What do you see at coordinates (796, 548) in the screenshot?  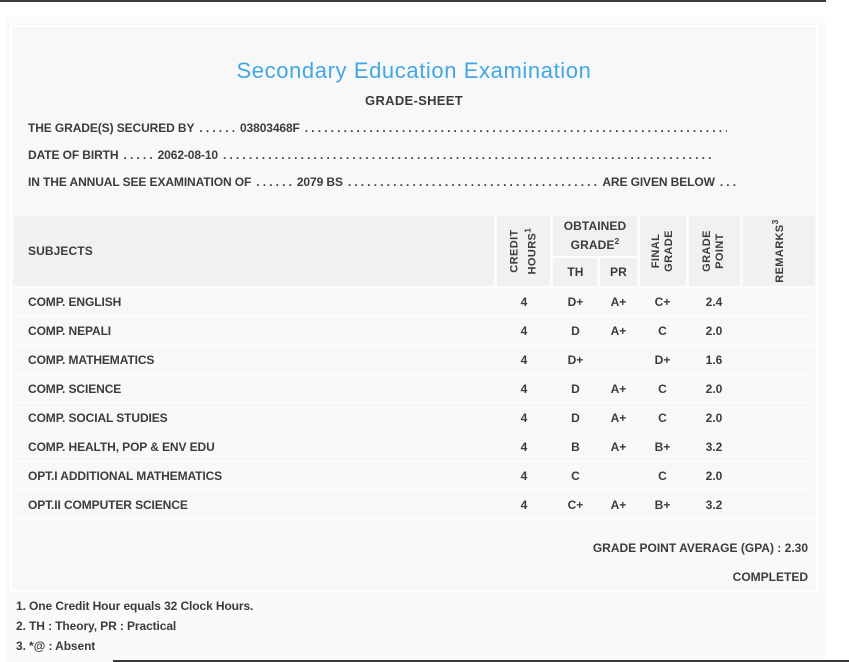 I see `gpa-value: 2.30` at bounding box center [796, 548].